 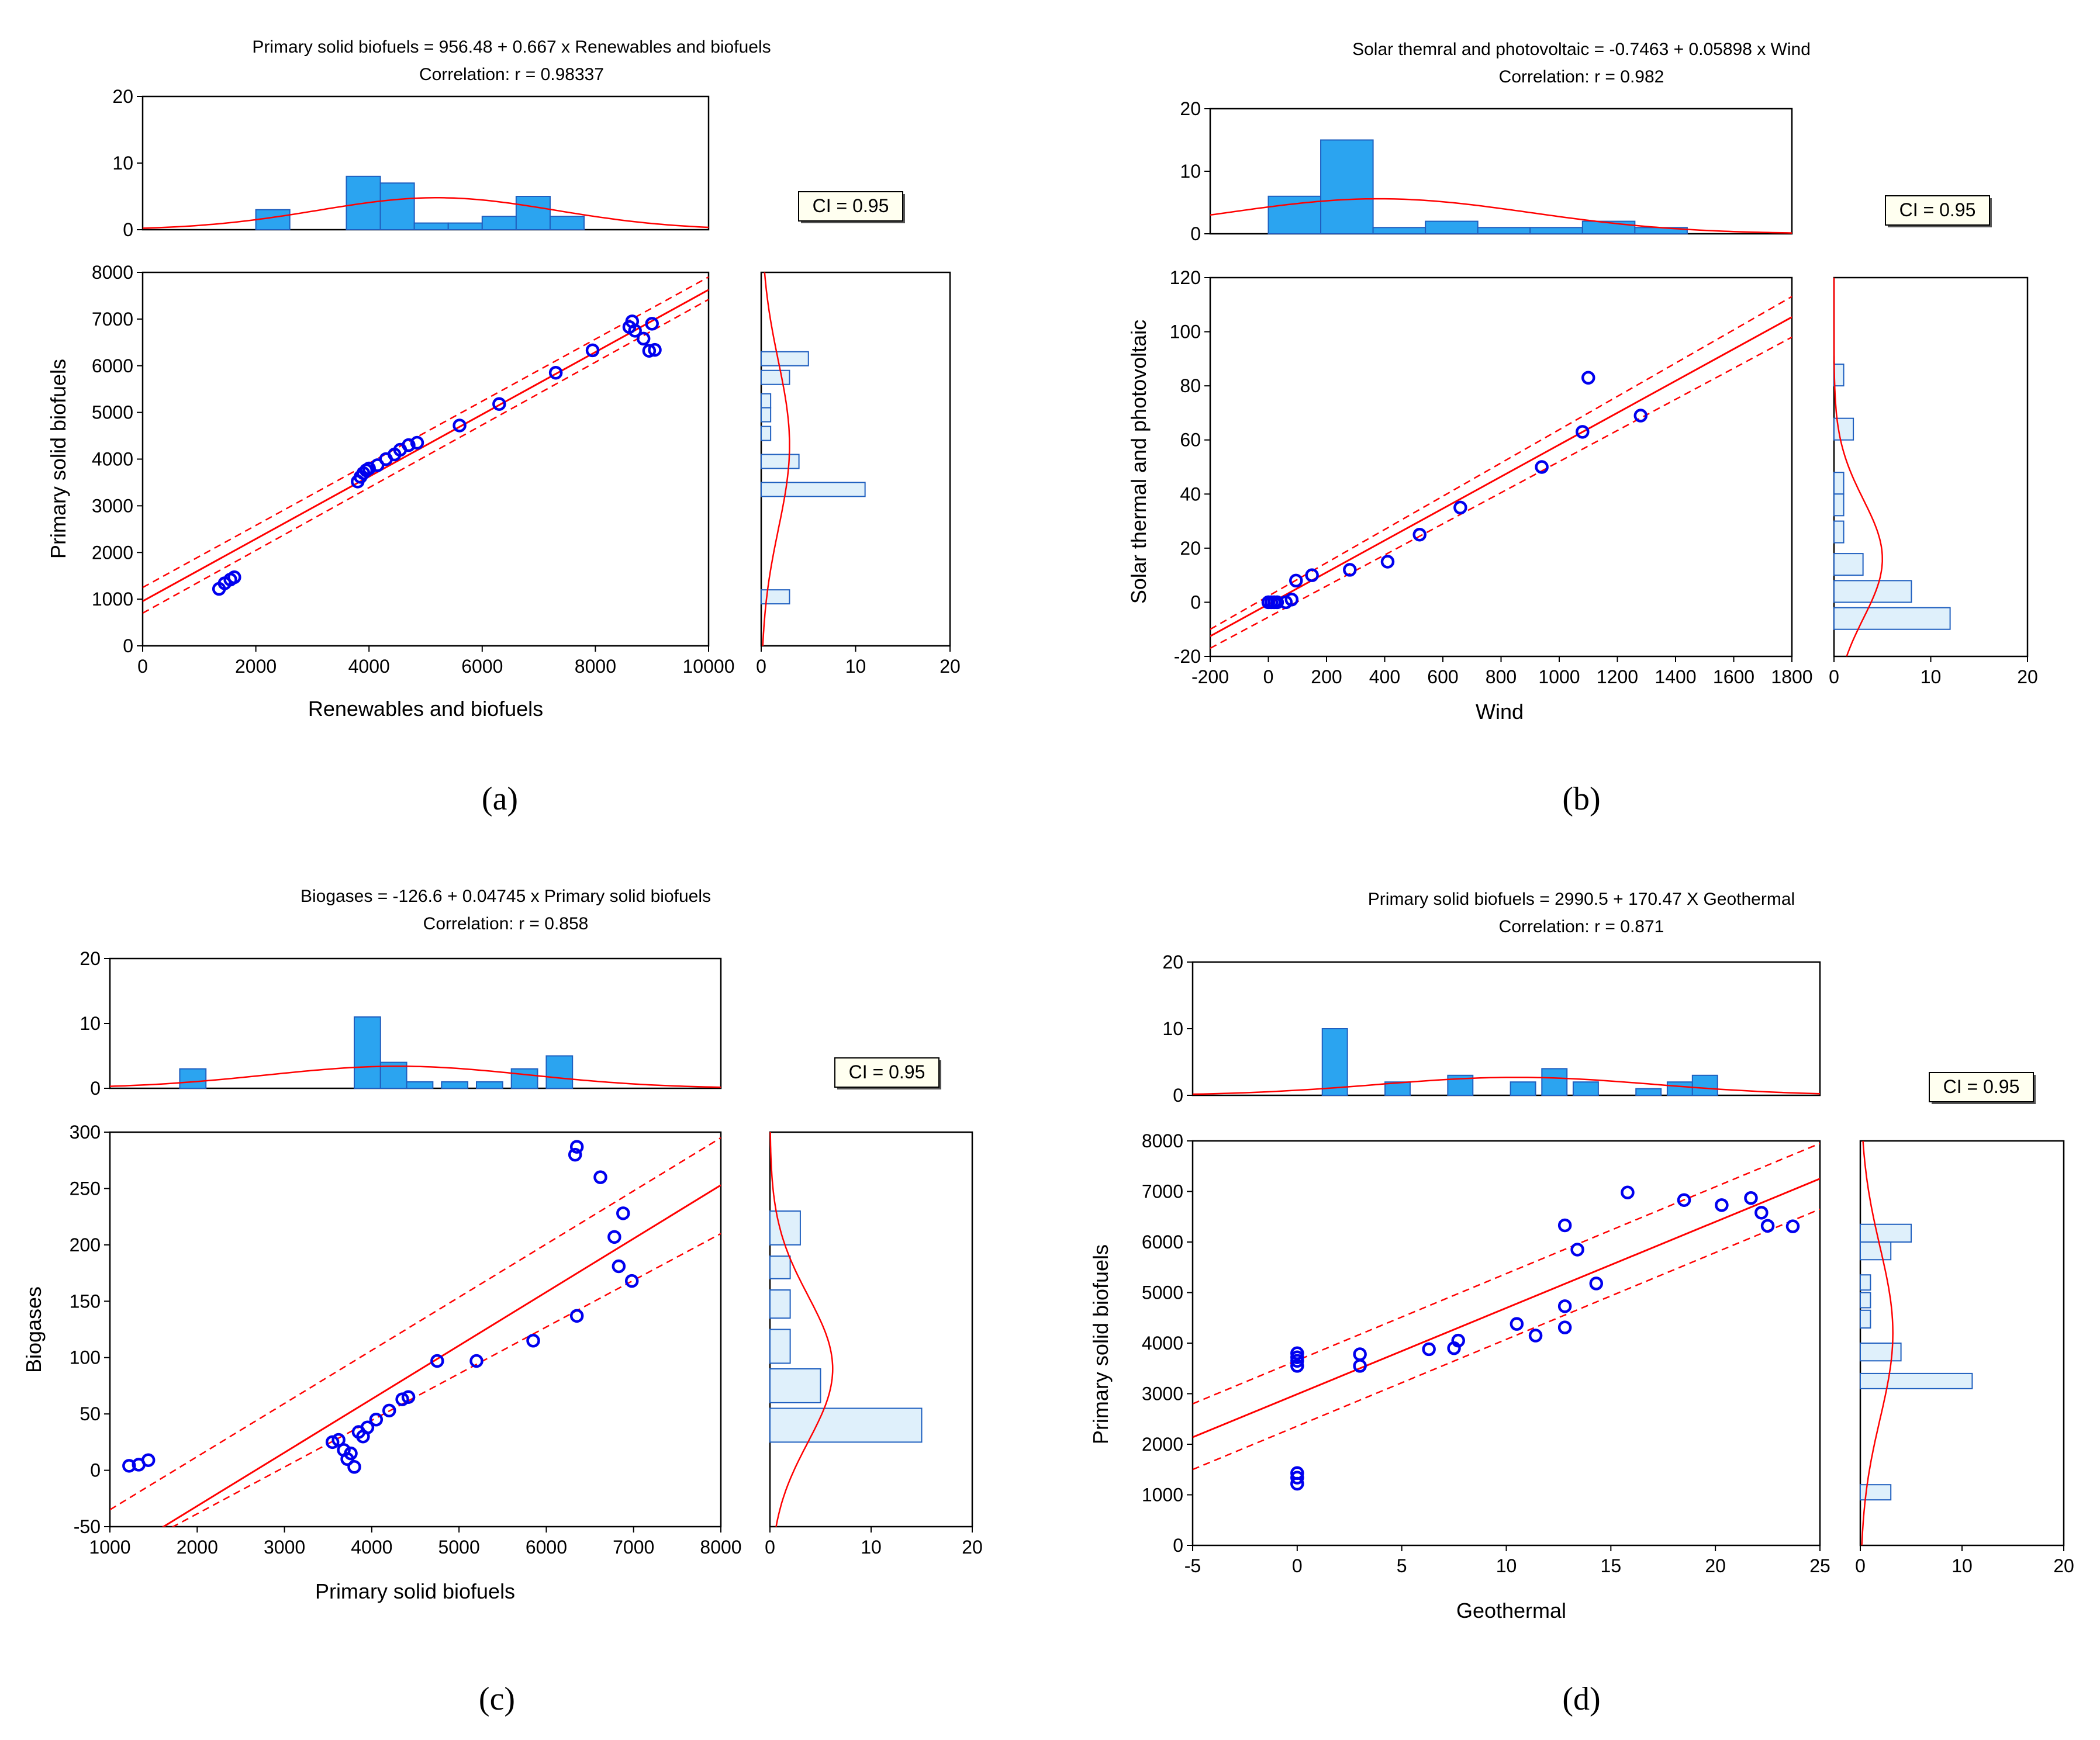 What do you see at coordinates (415, 1591) in the screenshot?
I see `x-axis-label: Primary solid biofuels` at bounding box center [415, 1591].